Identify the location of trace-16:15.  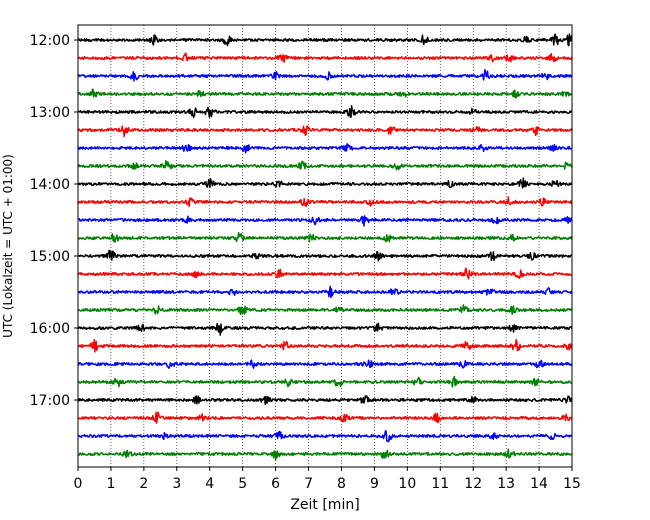
(325, 345).